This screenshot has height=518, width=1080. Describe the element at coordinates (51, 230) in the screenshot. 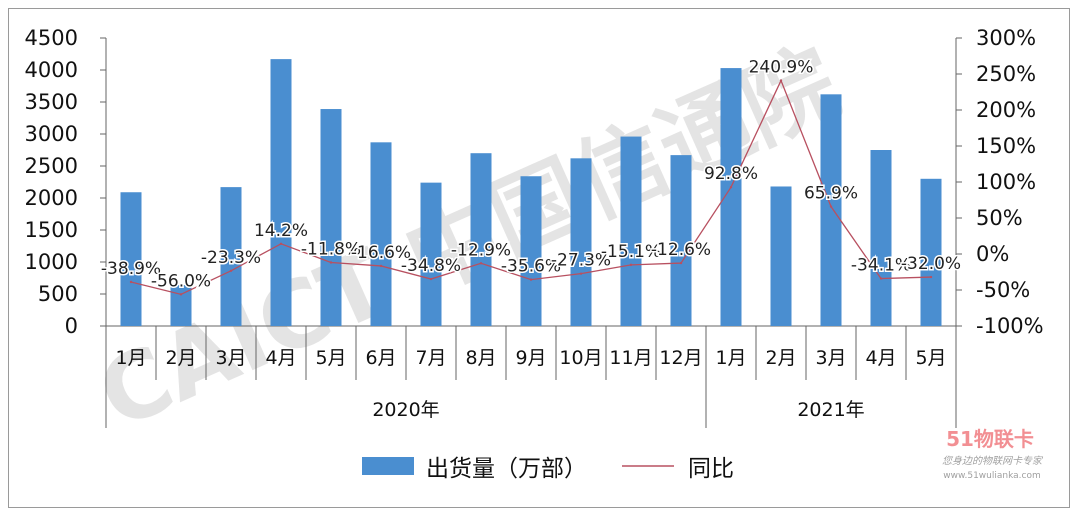

I see `left-tick-label: 1500` at that location.